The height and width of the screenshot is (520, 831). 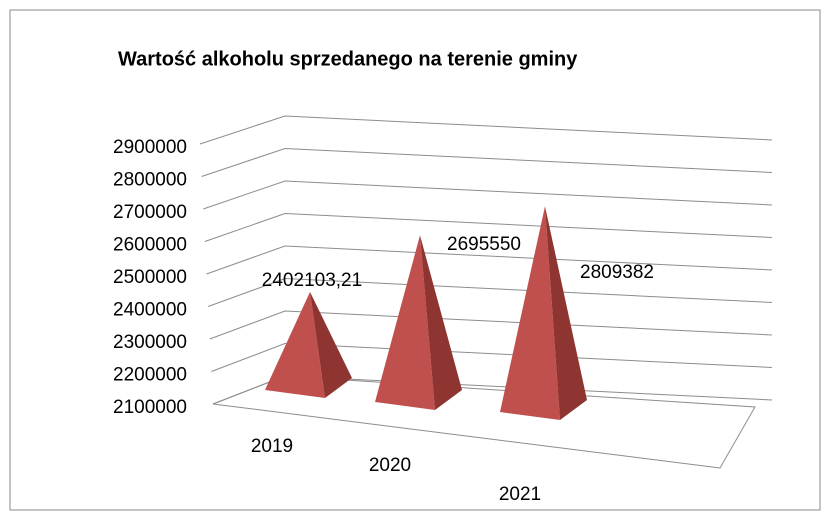 What do you see at coordinates (150, 212) in the screenshot?
I see `y-tick-label: 2700000` at bounding box center [150, 212].